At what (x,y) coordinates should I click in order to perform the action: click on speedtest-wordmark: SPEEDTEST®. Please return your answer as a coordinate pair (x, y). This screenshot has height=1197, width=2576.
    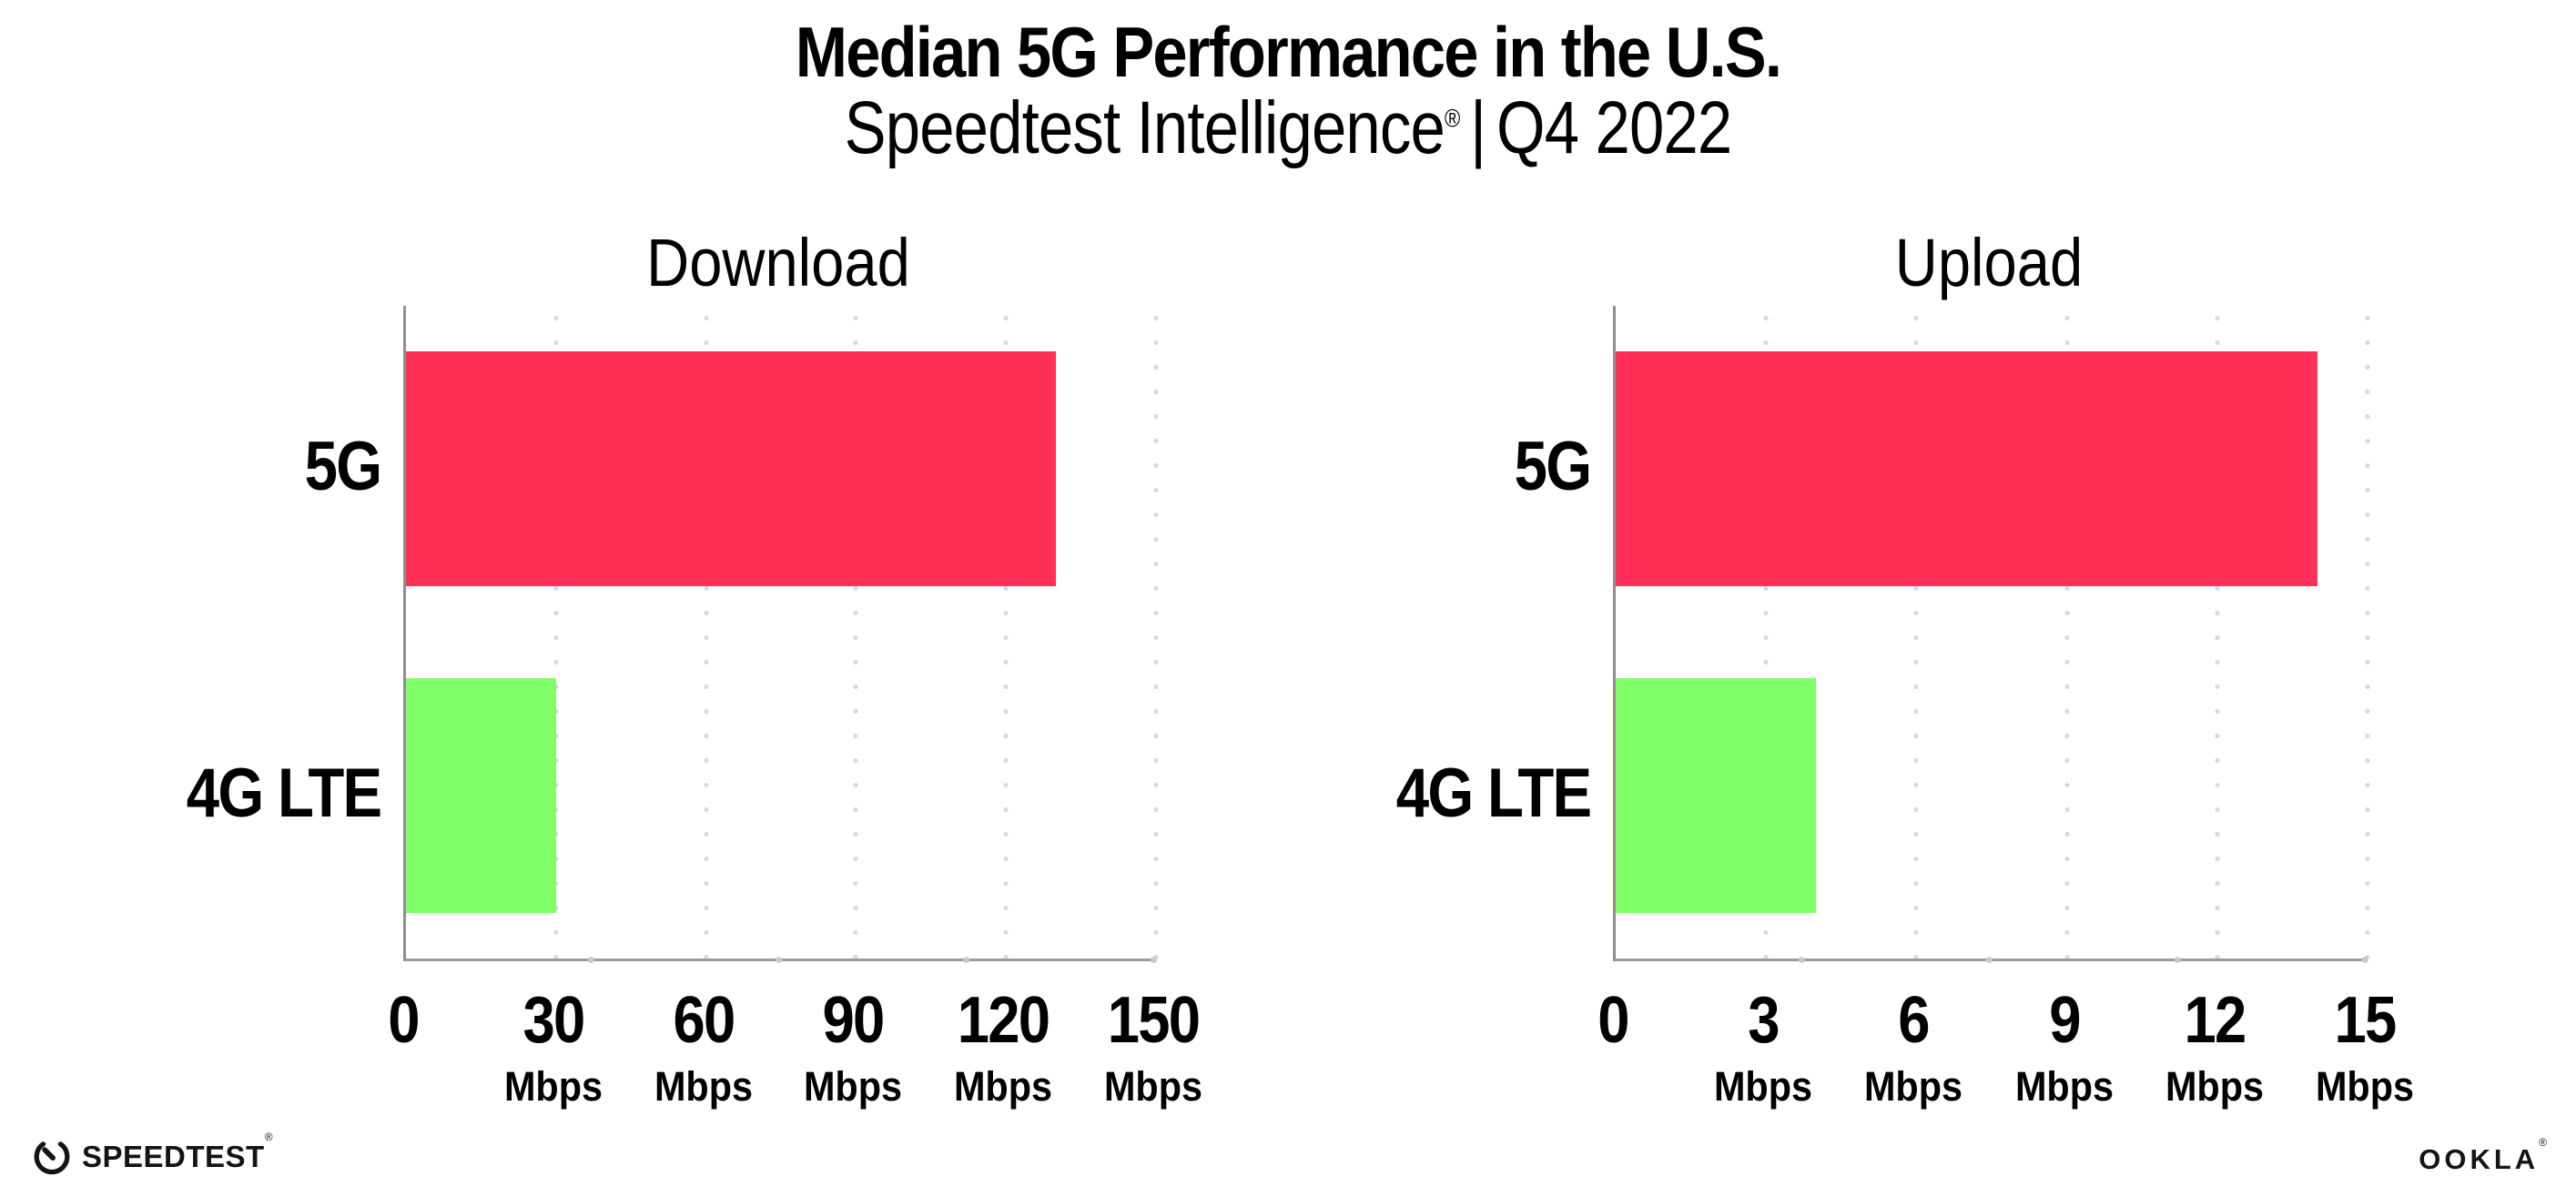
    Looking at the image, I should click on (178, 1152).